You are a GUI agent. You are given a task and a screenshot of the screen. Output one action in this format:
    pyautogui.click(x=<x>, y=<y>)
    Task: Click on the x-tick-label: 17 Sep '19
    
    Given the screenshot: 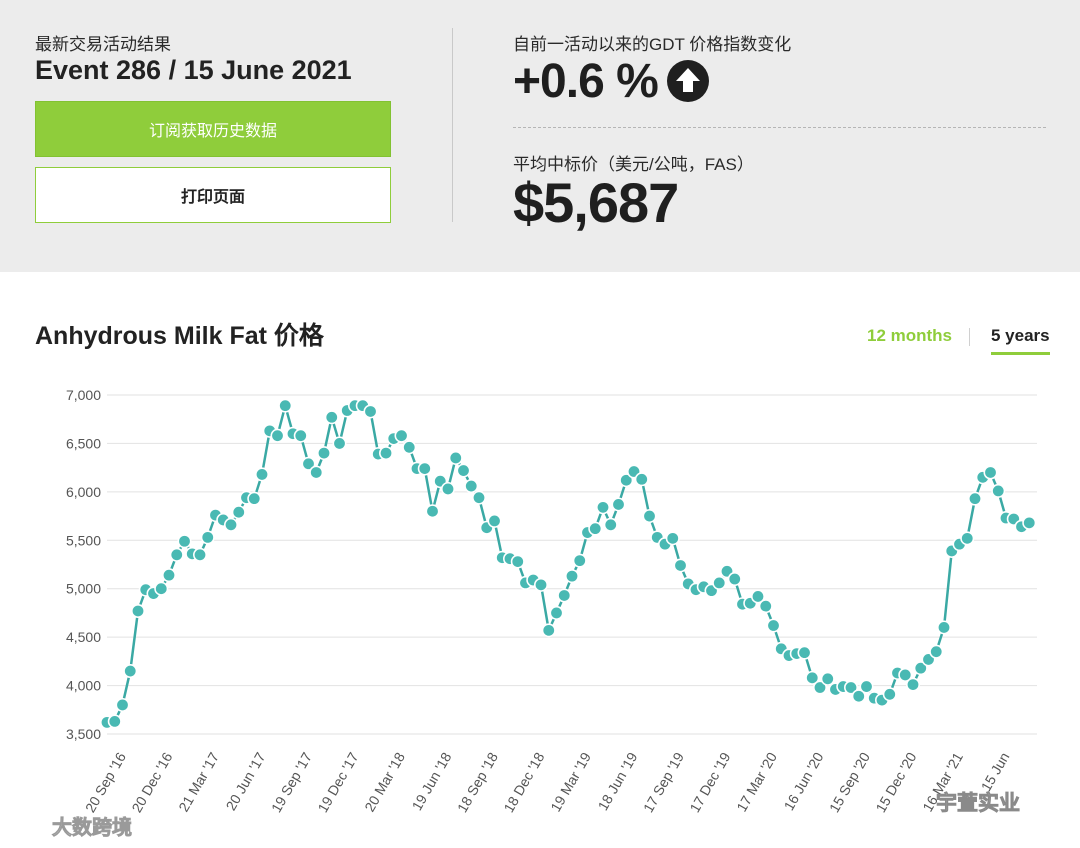 What is the action you would take?
    pyautogui.click(x=663, y=782)
    